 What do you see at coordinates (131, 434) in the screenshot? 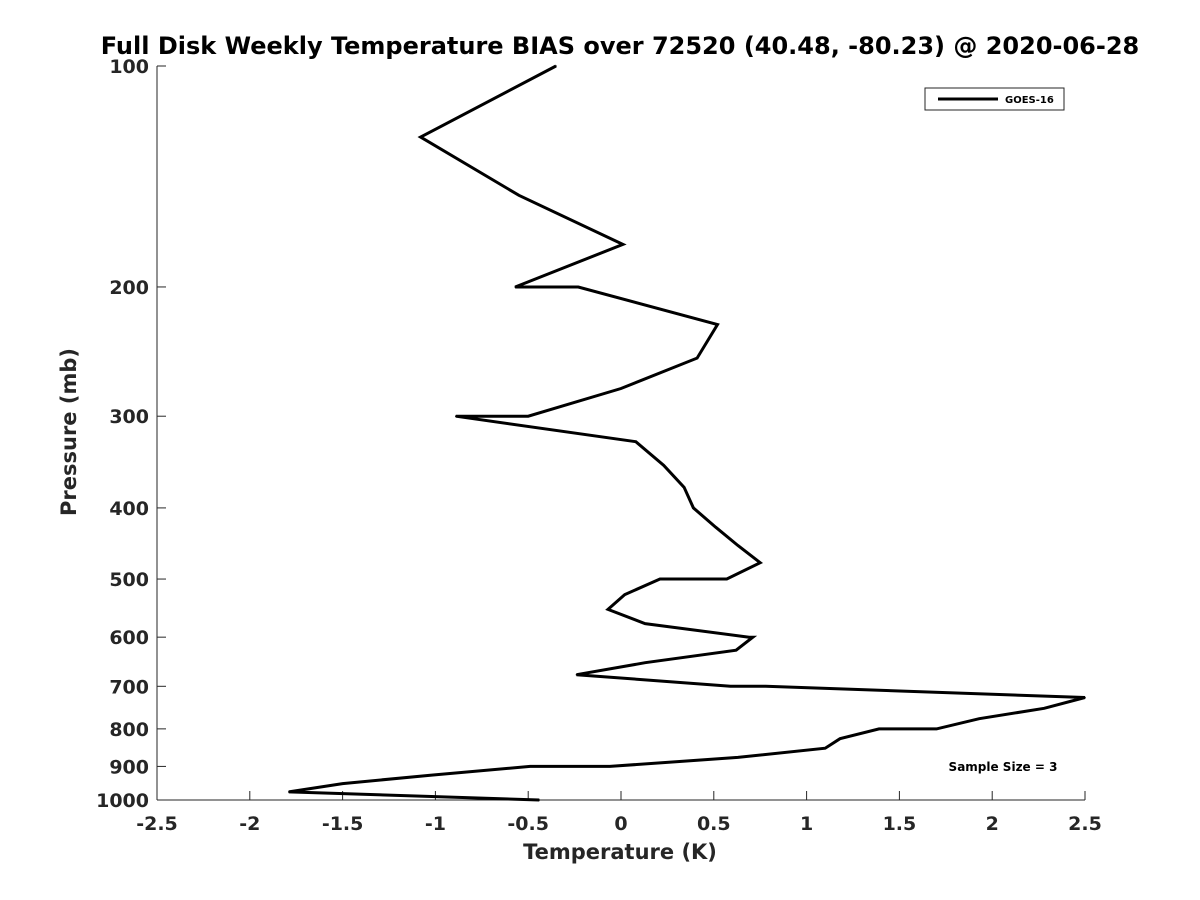
I see `y-axis-ticks: 100 200 300 400 500 600 700 800 900 1000` at bounding box center [131, 434].